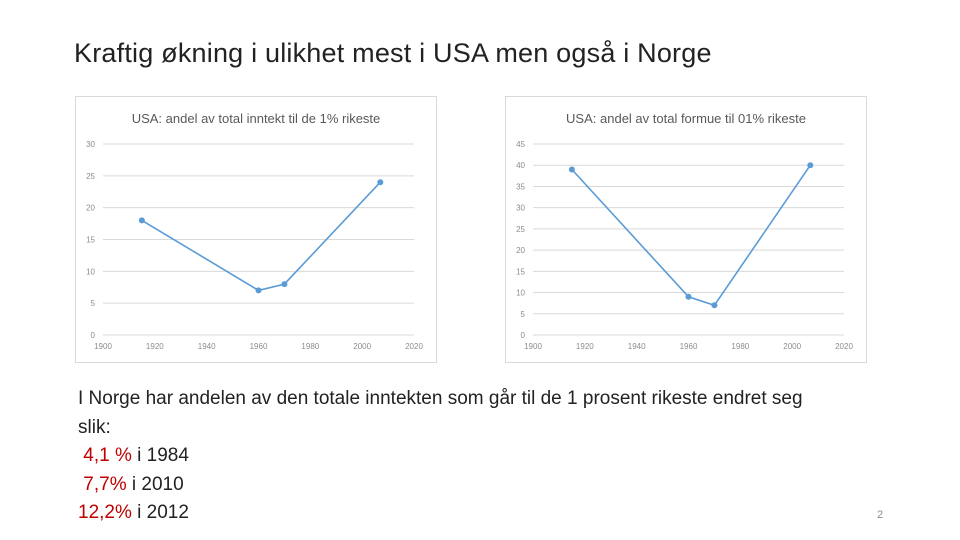  I want to click on list-item: 12,2% i 2012, so click(508, 513).